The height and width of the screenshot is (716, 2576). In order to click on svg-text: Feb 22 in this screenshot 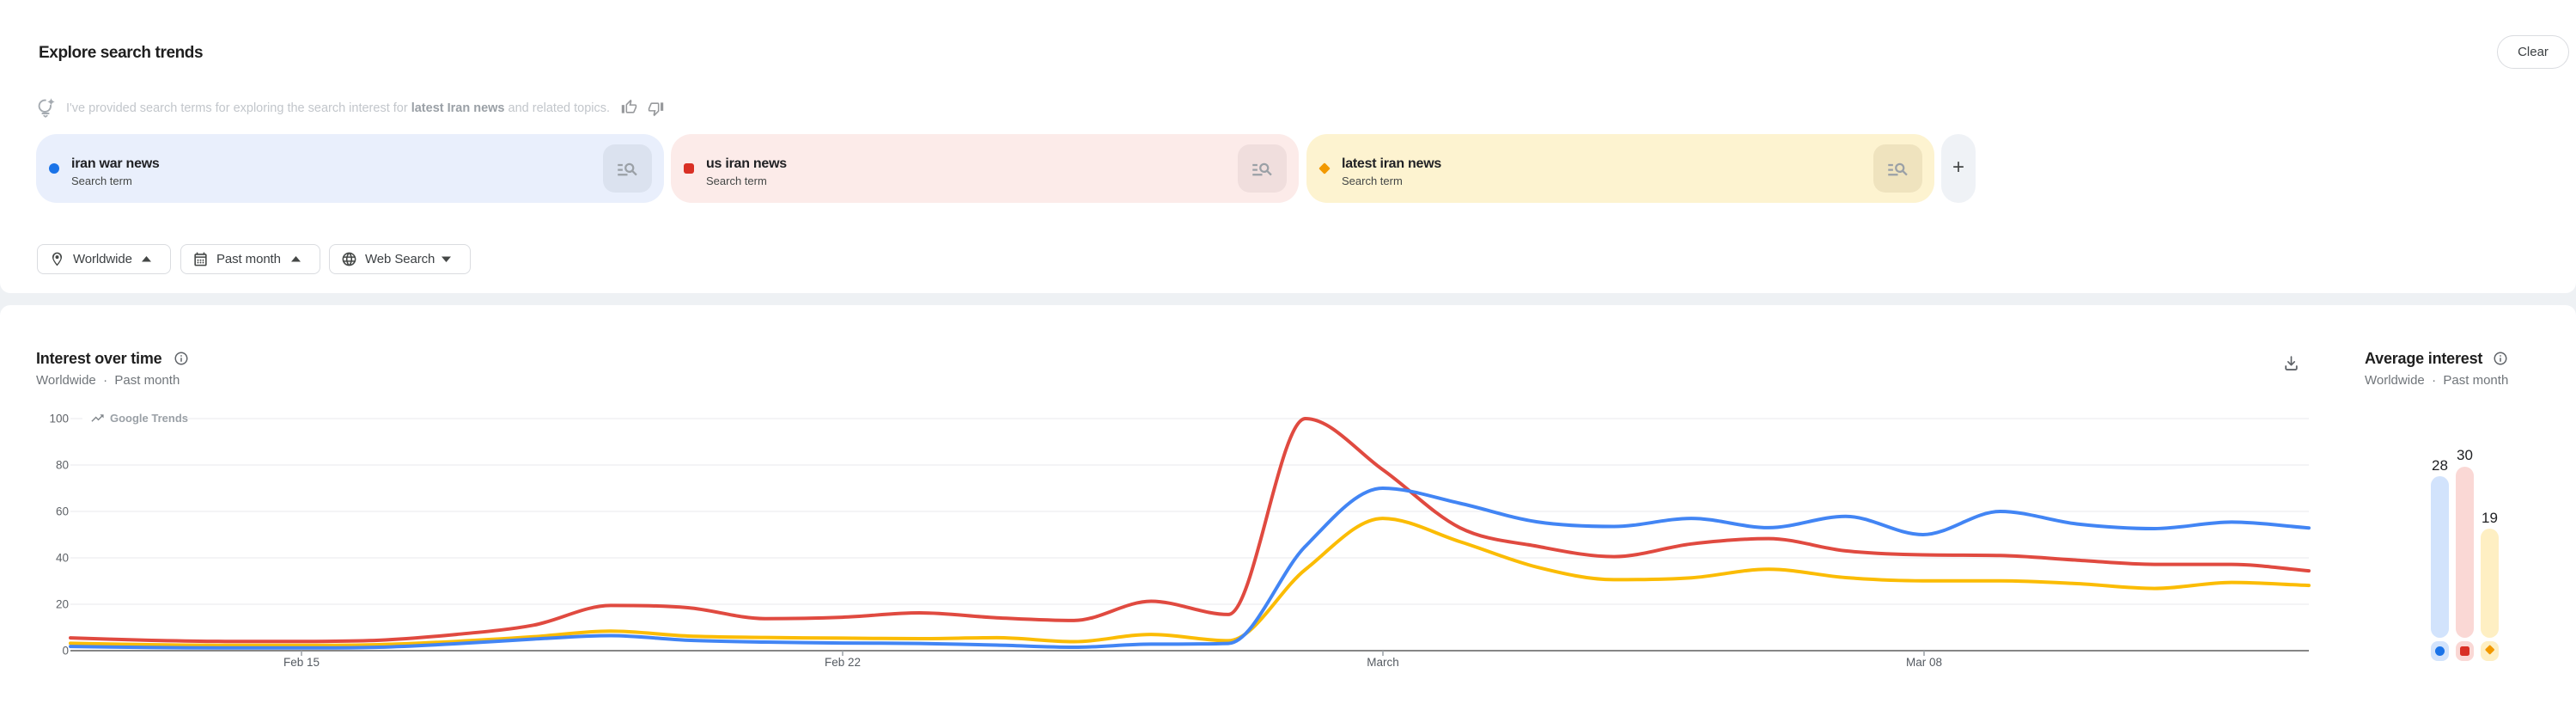, I will do `click(843, 662)`.